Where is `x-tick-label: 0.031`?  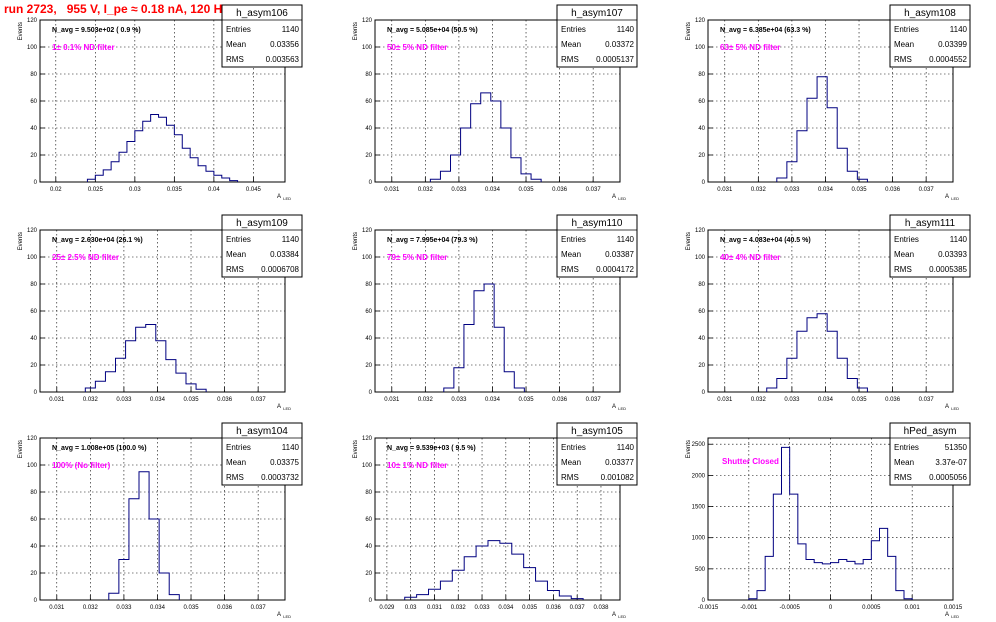
x-tick-label: 0.031 is located at coordinates (725, 190).